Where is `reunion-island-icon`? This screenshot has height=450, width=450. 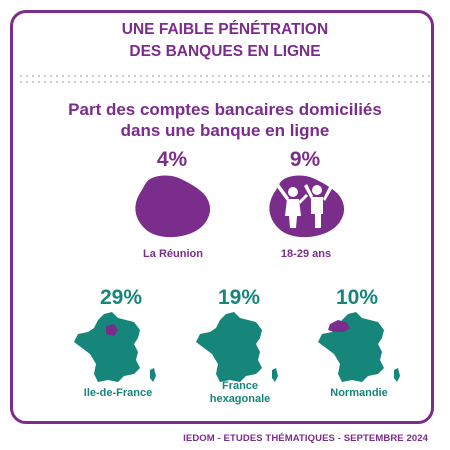
reunion-island-icon is located at coordinates (173, 206).